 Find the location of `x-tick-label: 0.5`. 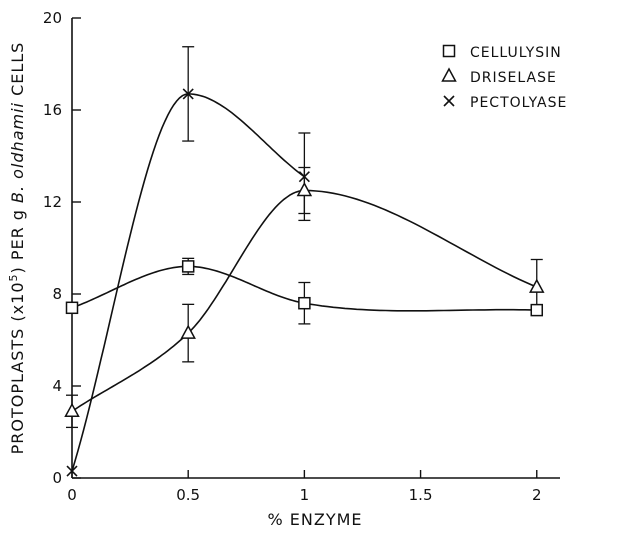

x-tick-label: 0.5 is located at coordinates (188, 495).